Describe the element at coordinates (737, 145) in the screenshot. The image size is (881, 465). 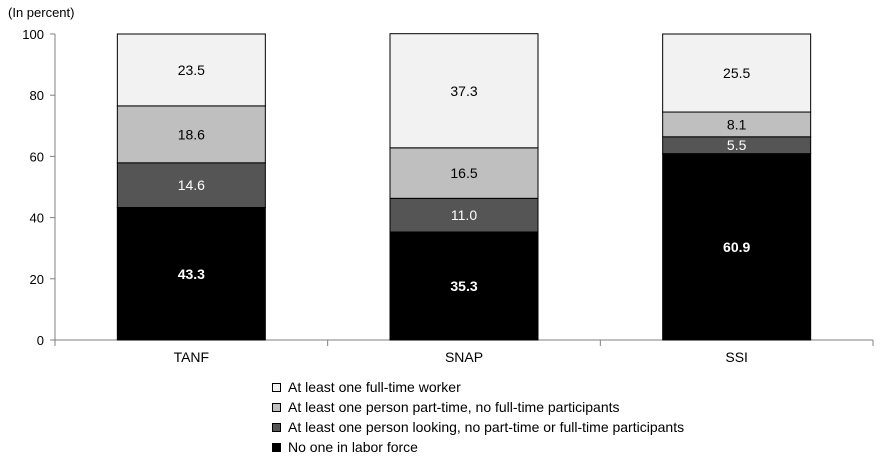
I see `data-label: 5.5` at that location.